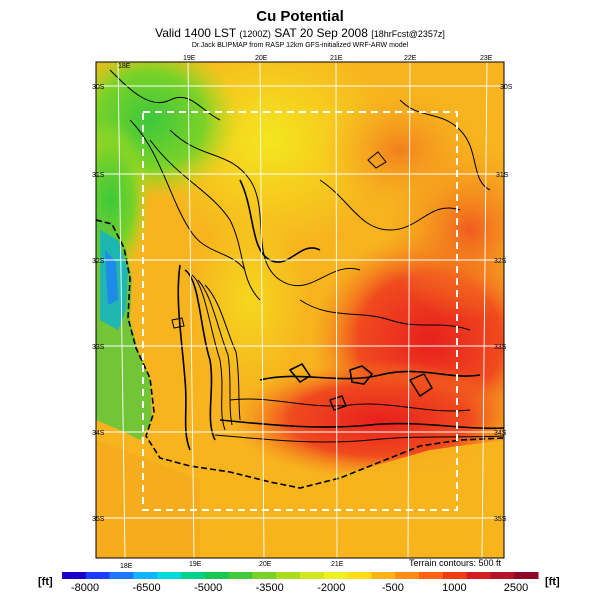  Describe the element at coordinates (336, 58) in the screenshot. I see `lon-label-top-21e: 21E` at that location.